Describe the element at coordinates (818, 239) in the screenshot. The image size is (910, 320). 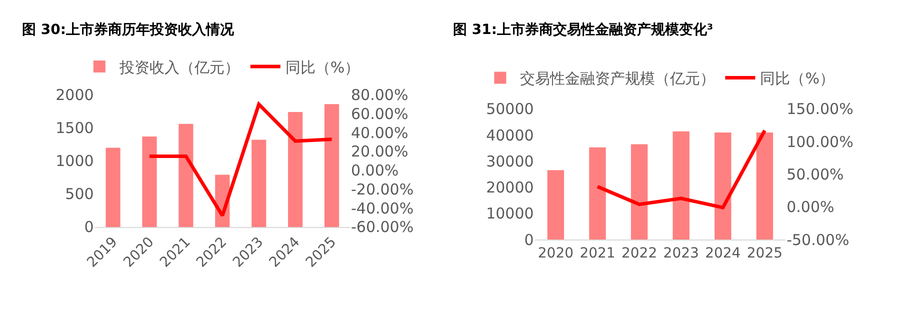
I see `y2-tick-label: -50.00%` at that location.